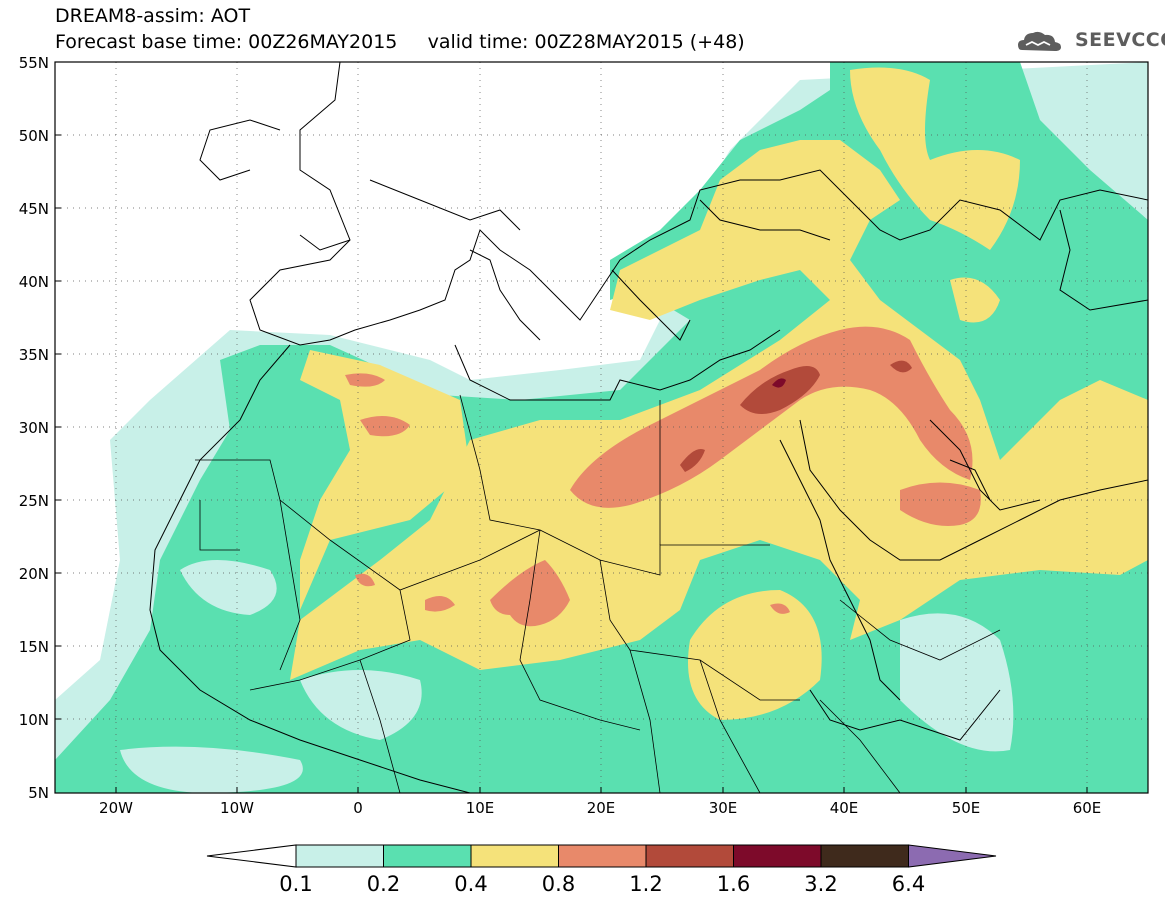  I want to click on colorbar-label: 0.1, so click(295, 884).